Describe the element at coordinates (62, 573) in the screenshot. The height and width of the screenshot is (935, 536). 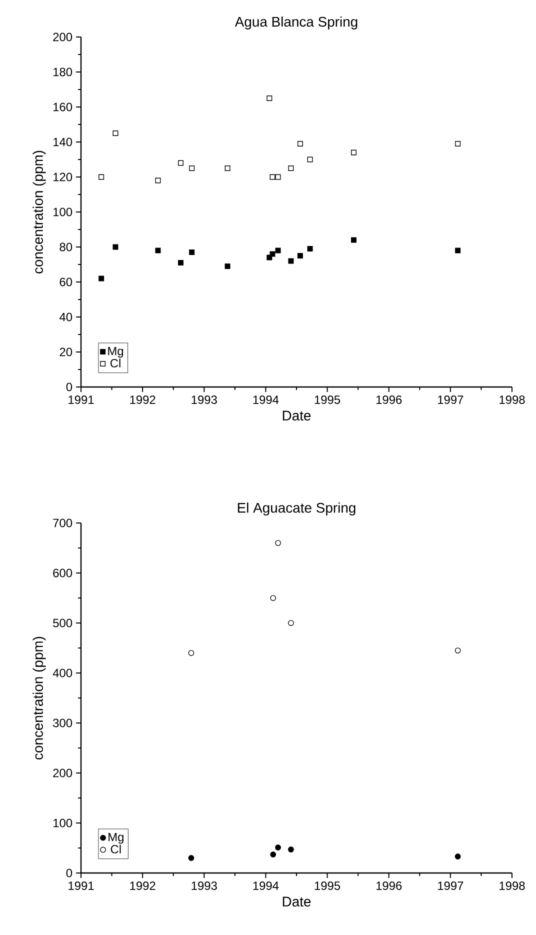
I see `y-tick-label: 600` at that location.